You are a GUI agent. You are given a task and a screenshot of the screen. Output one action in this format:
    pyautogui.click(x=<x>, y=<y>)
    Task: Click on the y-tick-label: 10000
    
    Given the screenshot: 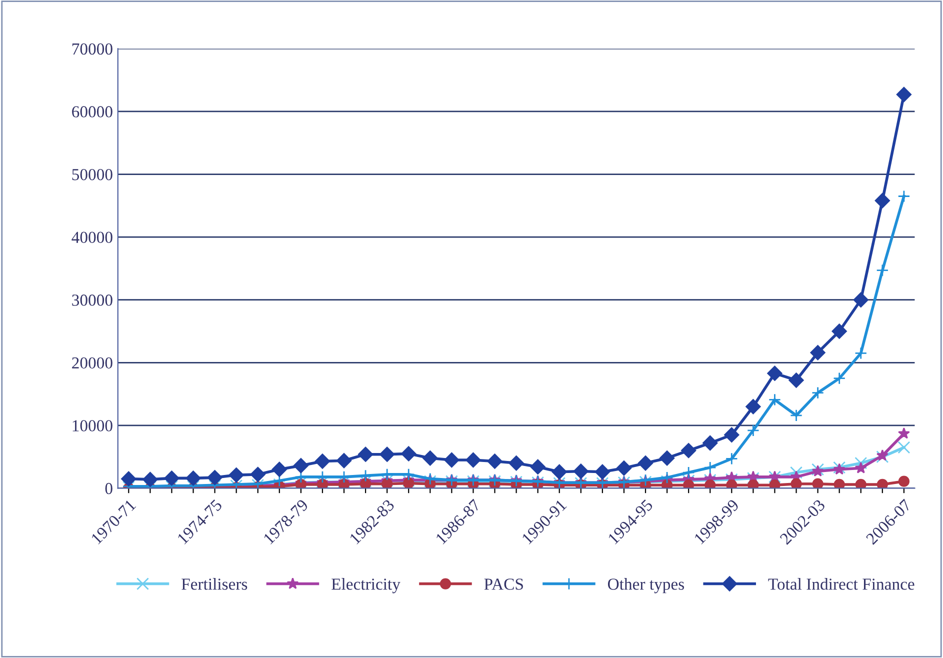 What is the action you would take?
    pyautogui.click(x=92, y=426)
    